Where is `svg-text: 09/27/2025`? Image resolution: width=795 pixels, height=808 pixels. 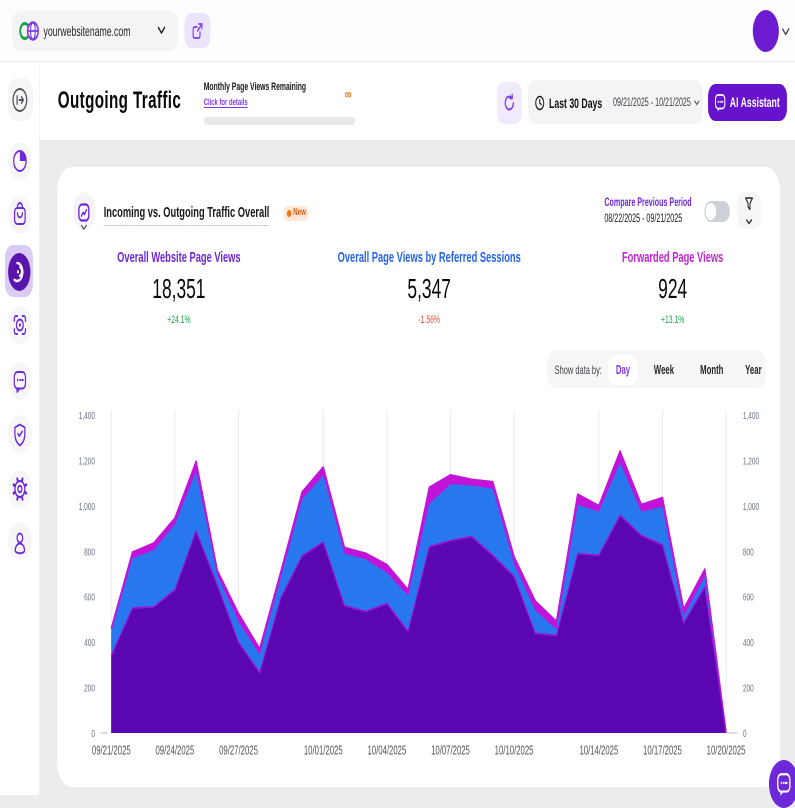 svg-text: 09/27/2025 is located at coordinates (238, 751).